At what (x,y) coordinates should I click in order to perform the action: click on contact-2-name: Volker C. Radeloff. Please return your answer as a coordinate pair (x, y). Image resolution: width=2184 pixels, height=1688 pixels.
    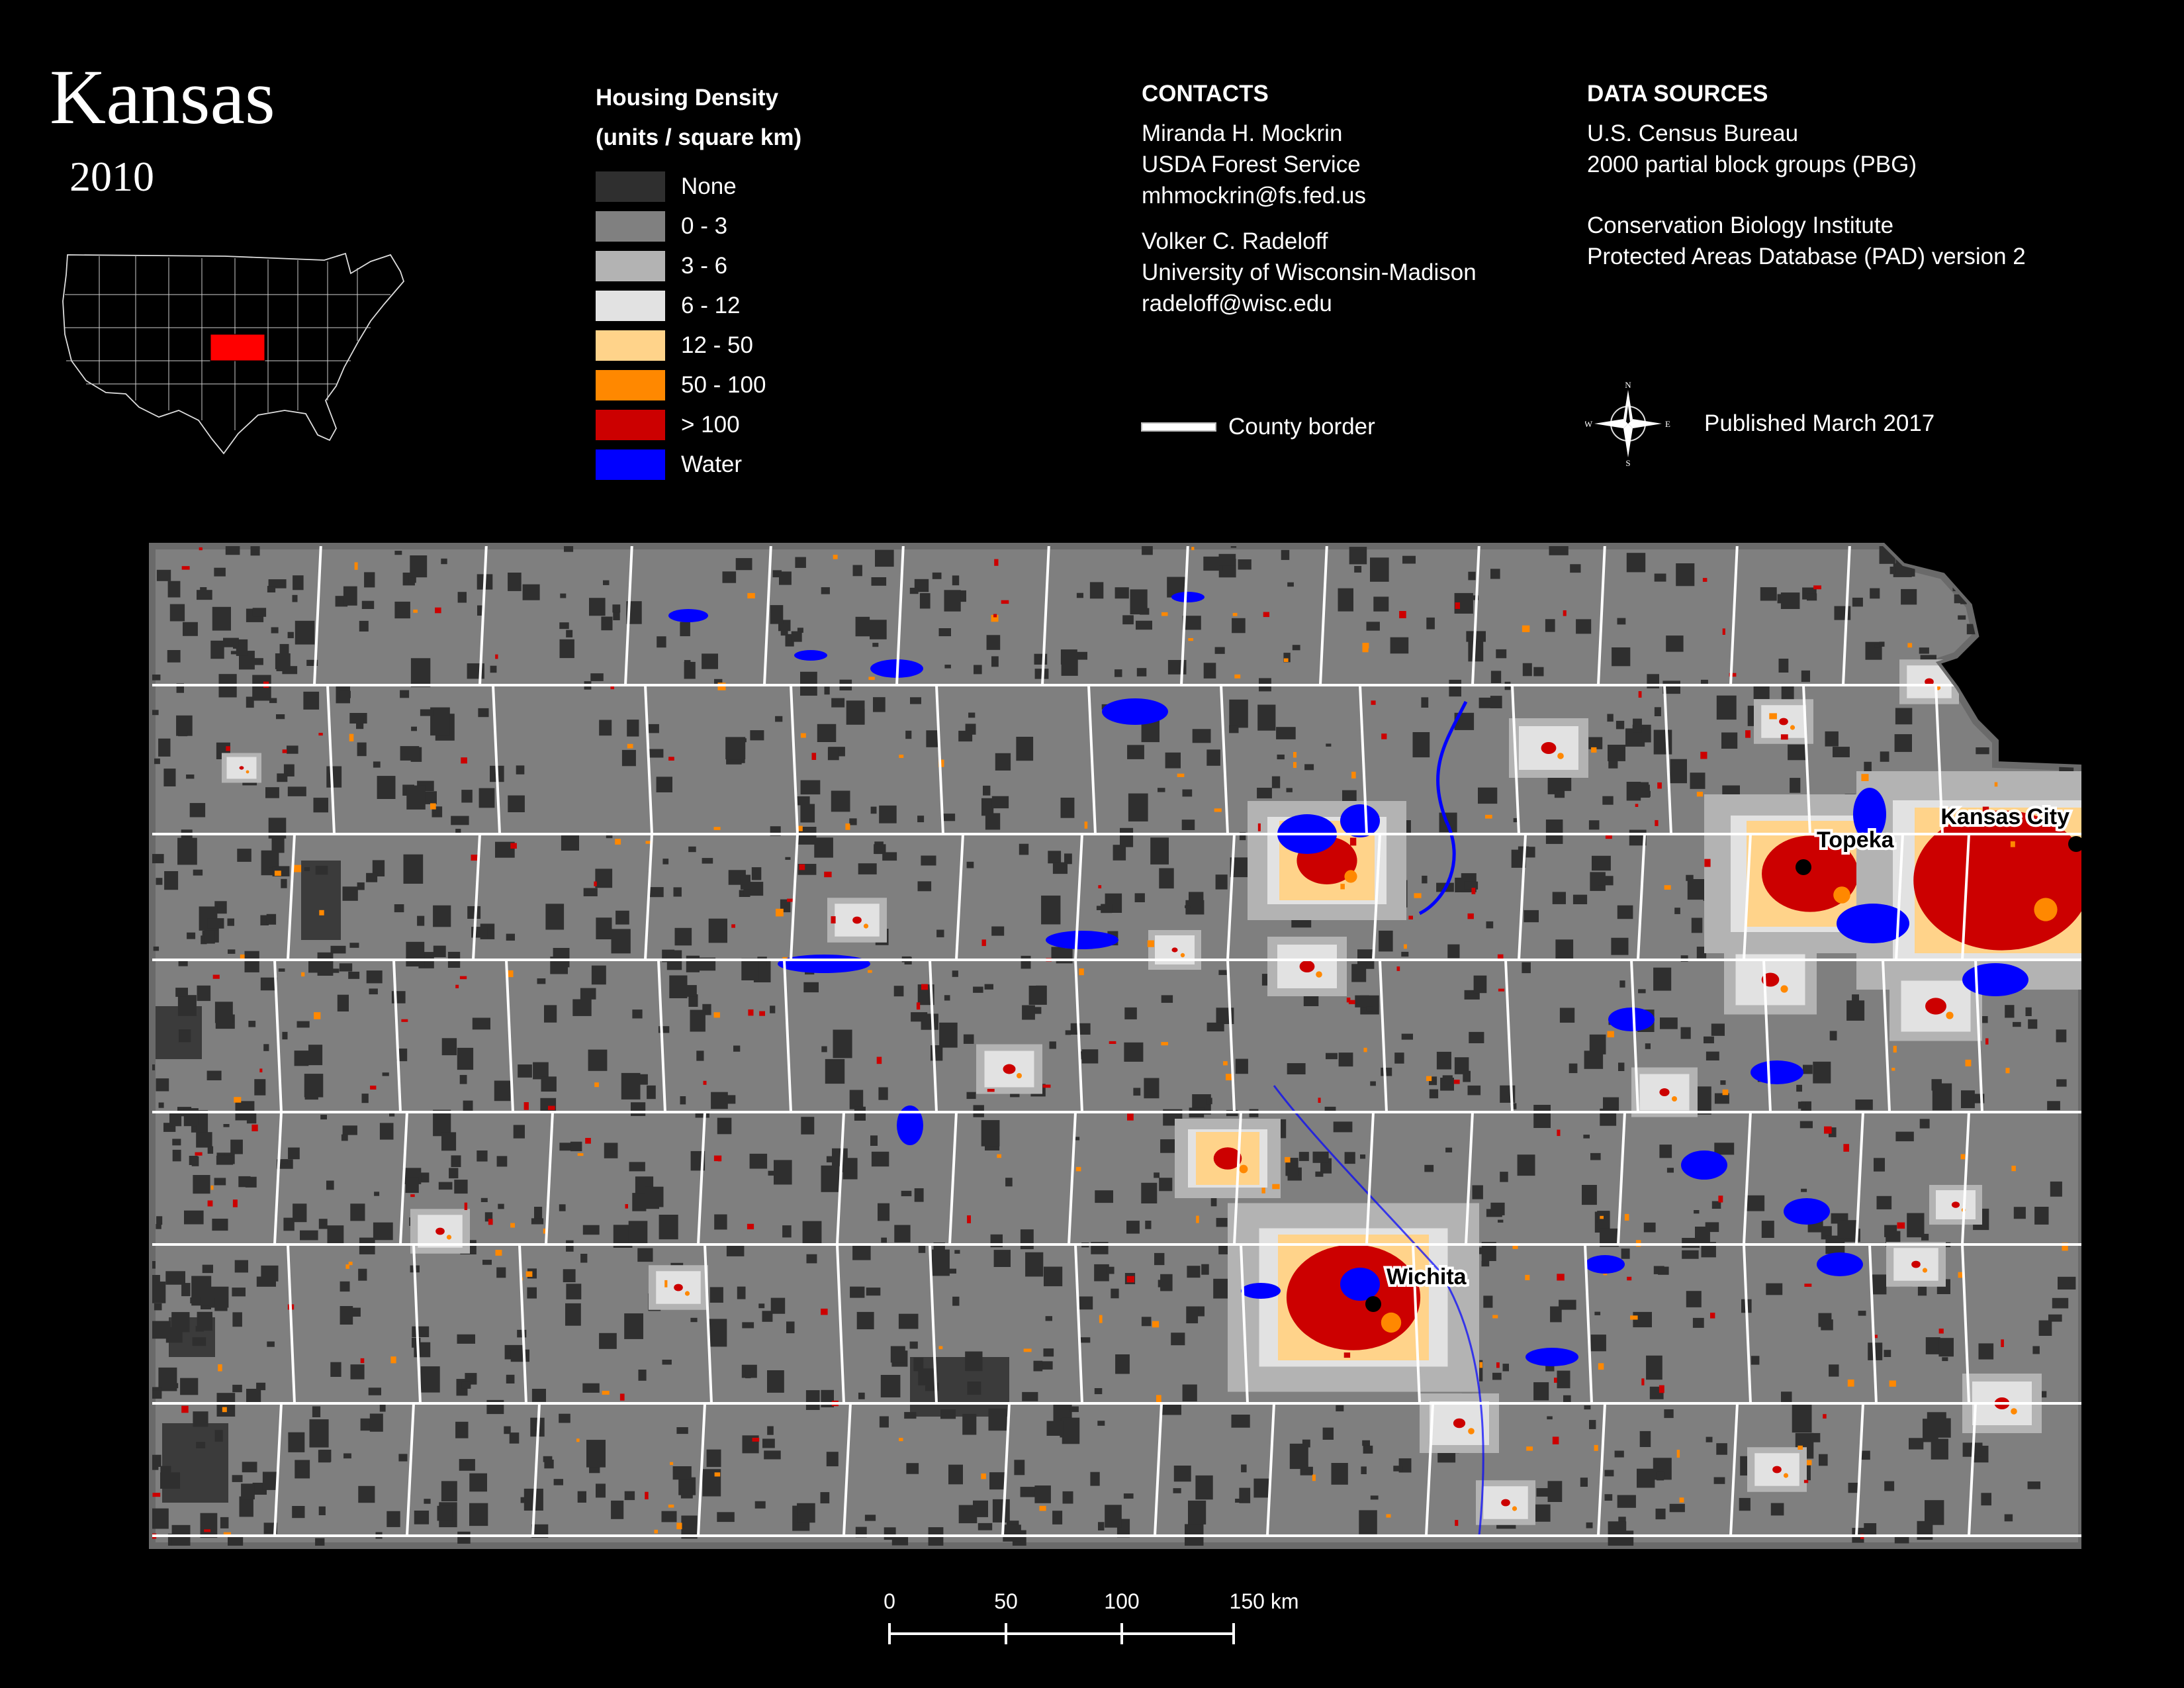
    Looking at the image, I should click on (1235, 241).